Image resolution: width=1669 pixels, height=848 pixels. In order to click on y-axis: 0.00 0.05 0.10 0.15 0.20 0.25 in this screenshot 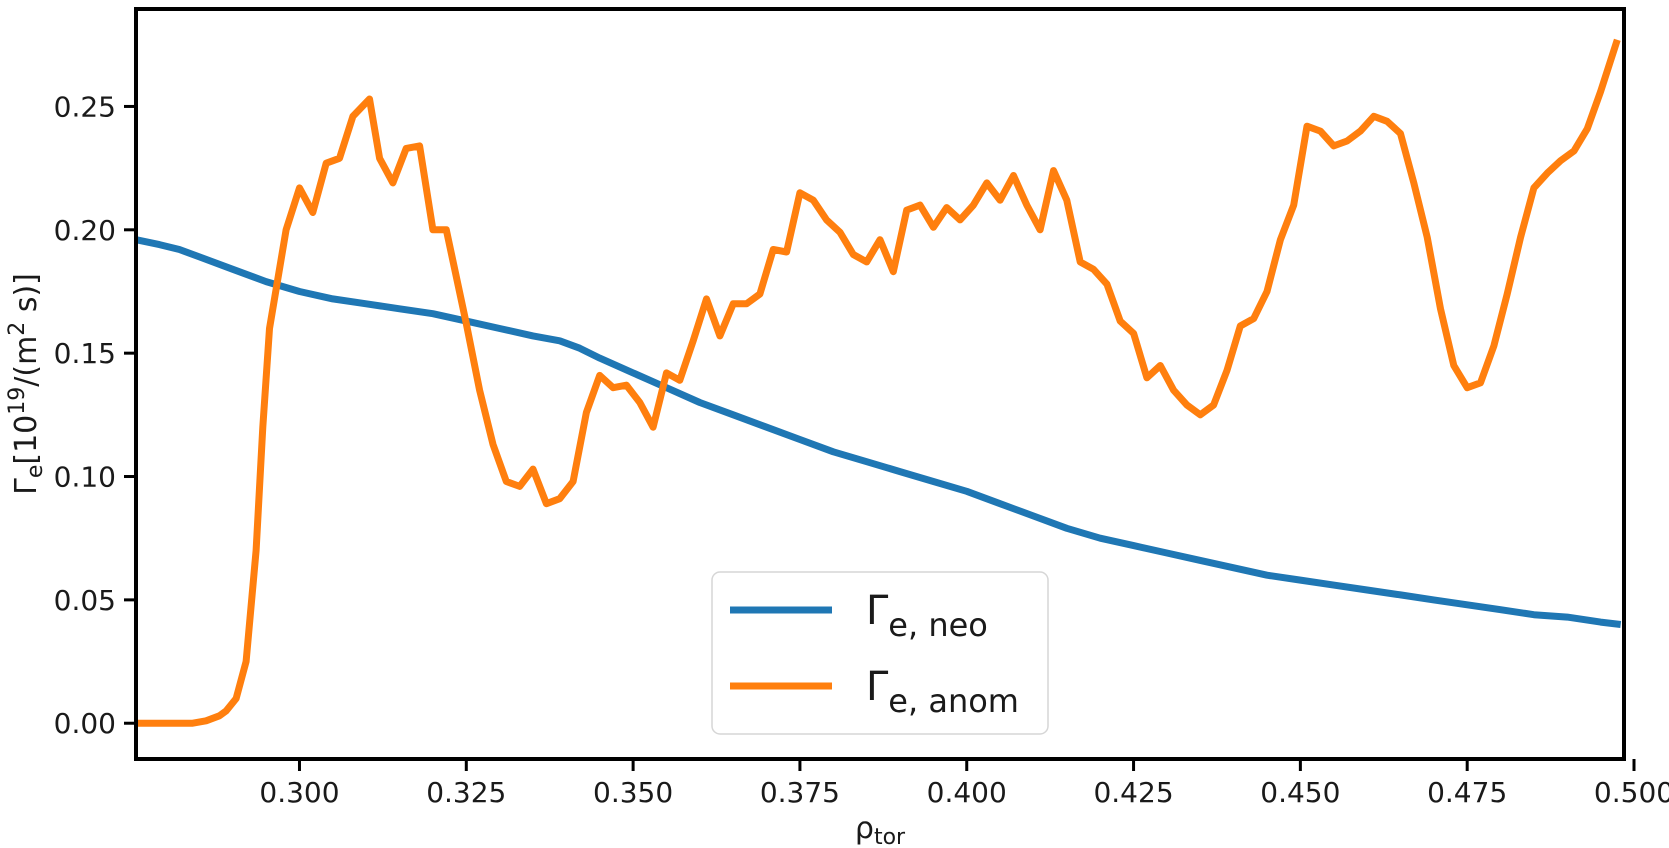, I will do `click(95, 415)`.